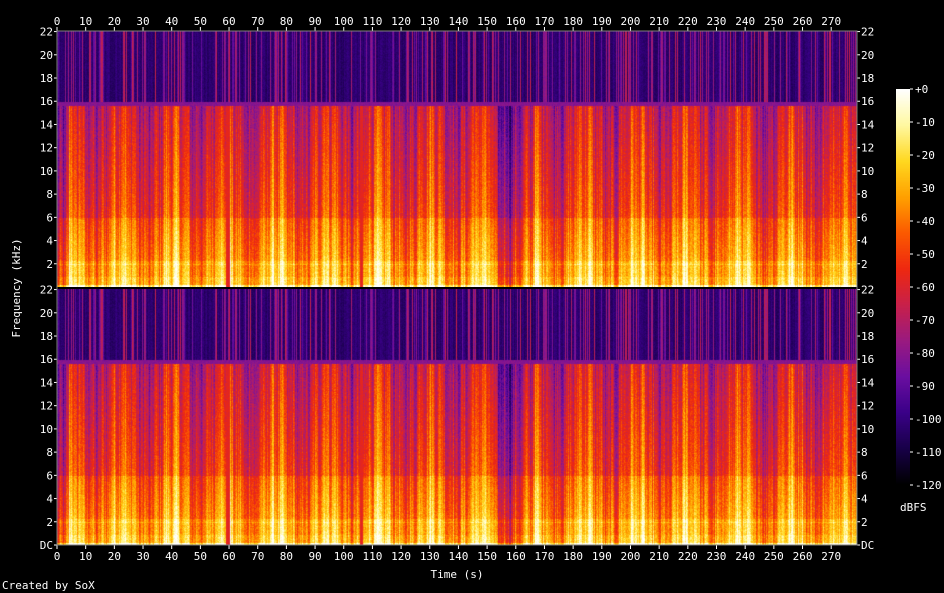 This screenshot has width=944, height=593. What do you see at coordinates (928, 419) in the screenshot?
I see `colorbar-tick-label: -100` at bounding box center [928, 419].